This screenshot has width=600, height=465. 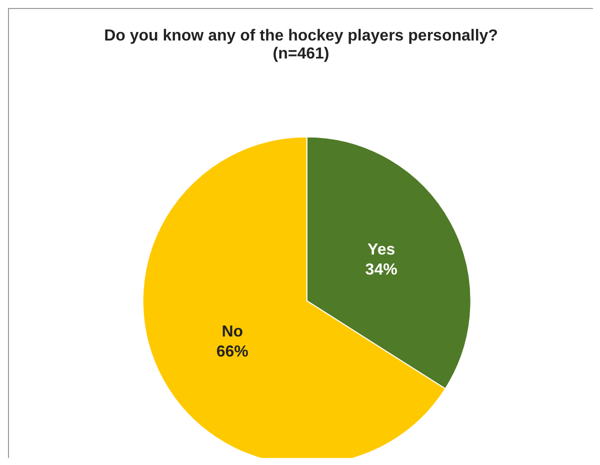 I want to click on chart-title: Do you know any of the hockey players personally?, so click(x=301, y=36).